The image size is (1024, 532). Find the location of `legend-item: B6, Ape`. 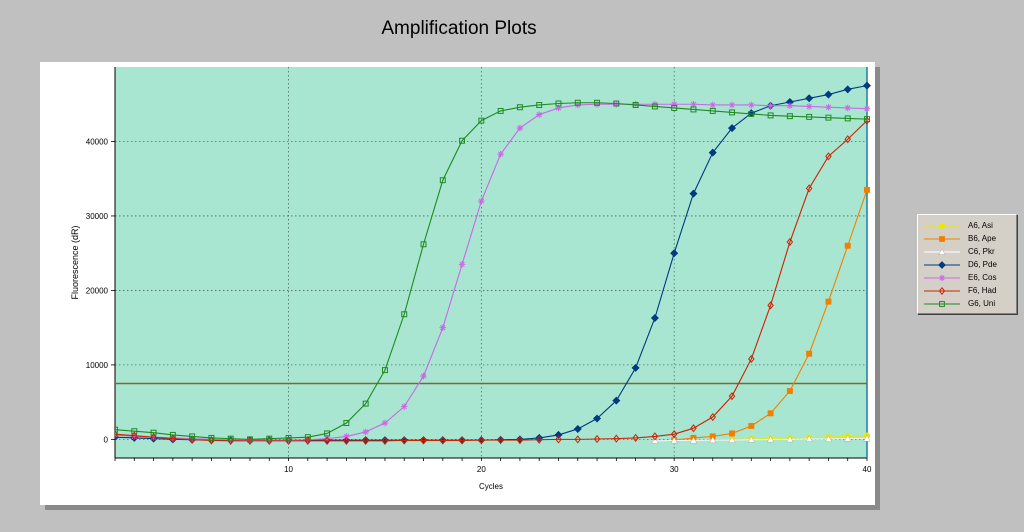

legend-item: B6, Ape is located at coordinates (968, 239).